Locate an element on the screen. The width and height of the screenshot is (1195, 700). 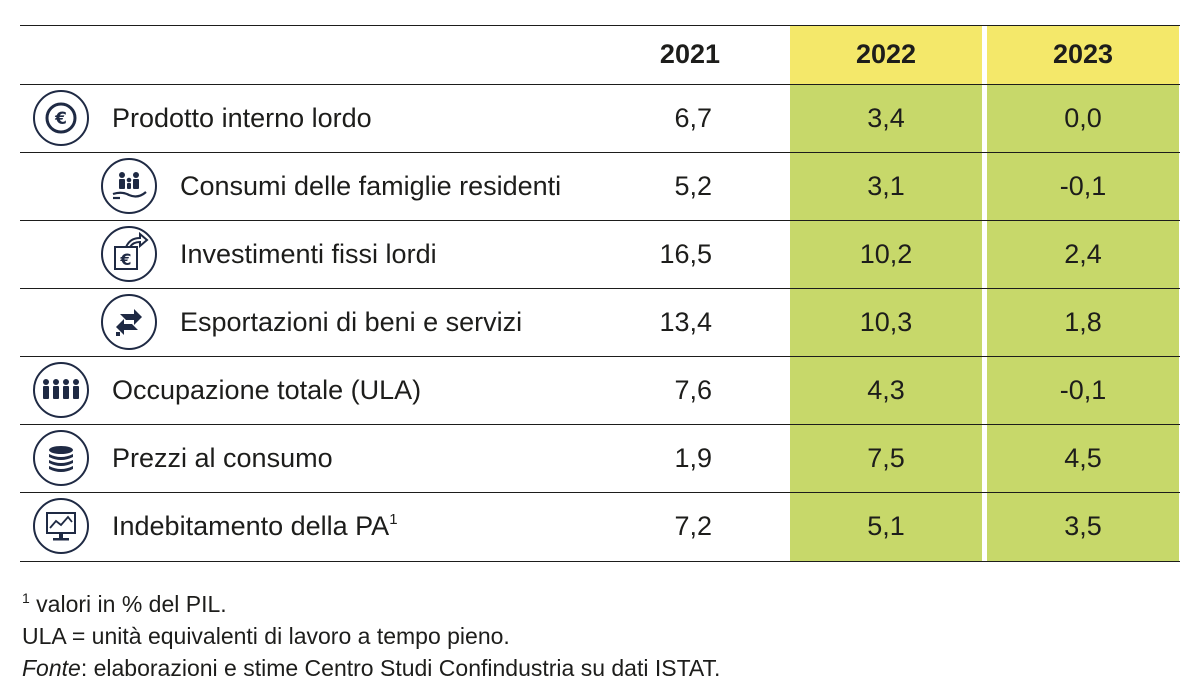
value-2022: 10,3 is located at coordinates (886, 322).